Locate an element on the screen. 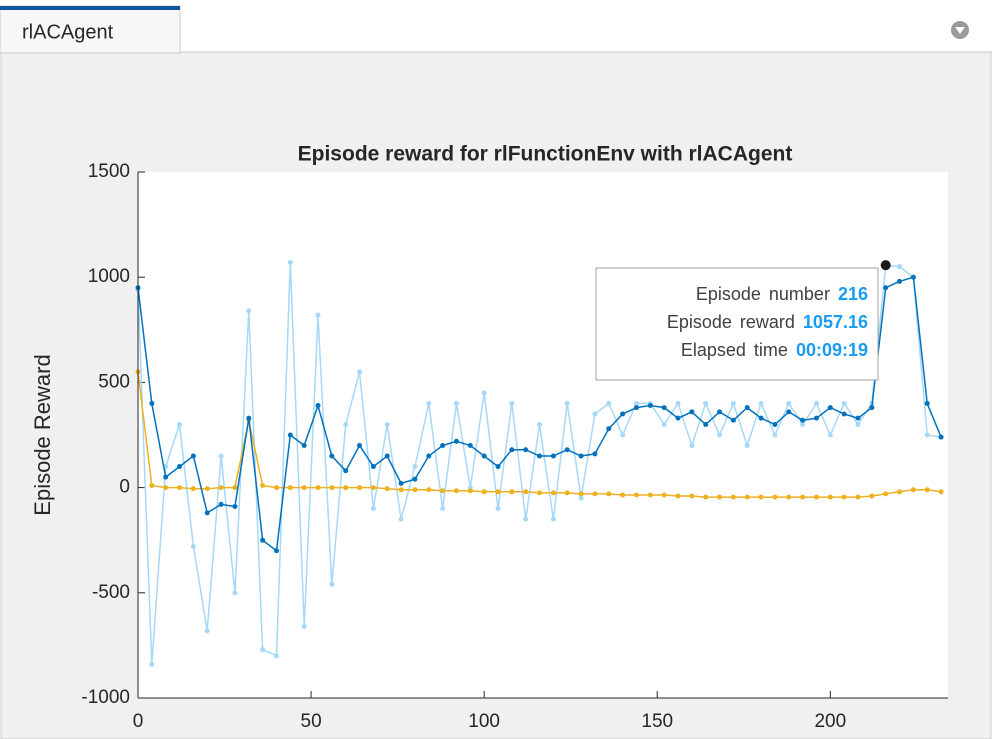 The width and height of the screenshot is (992, 739). x-tick-label: 50 is located at coordinates (311, 721).